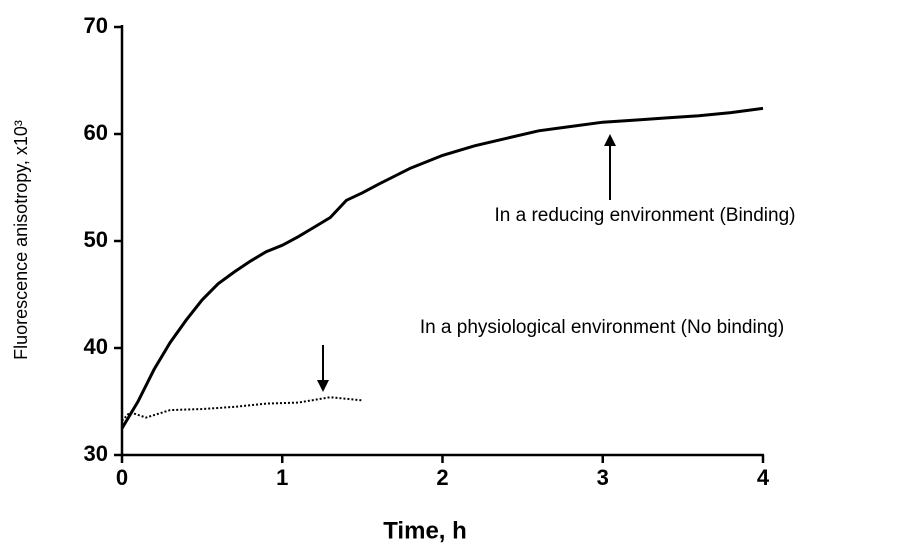 This screenshot has height=554, width=900. Describe the element at coordinates (96, 132) in the screenshot. I see `y-tick-label: 60` at that location.